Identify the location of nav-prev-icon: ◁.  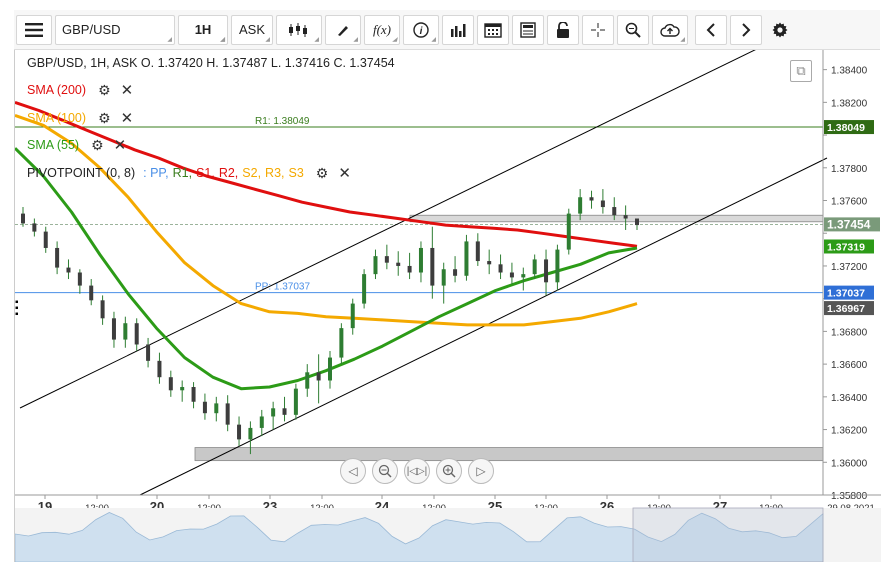
(353, 471).